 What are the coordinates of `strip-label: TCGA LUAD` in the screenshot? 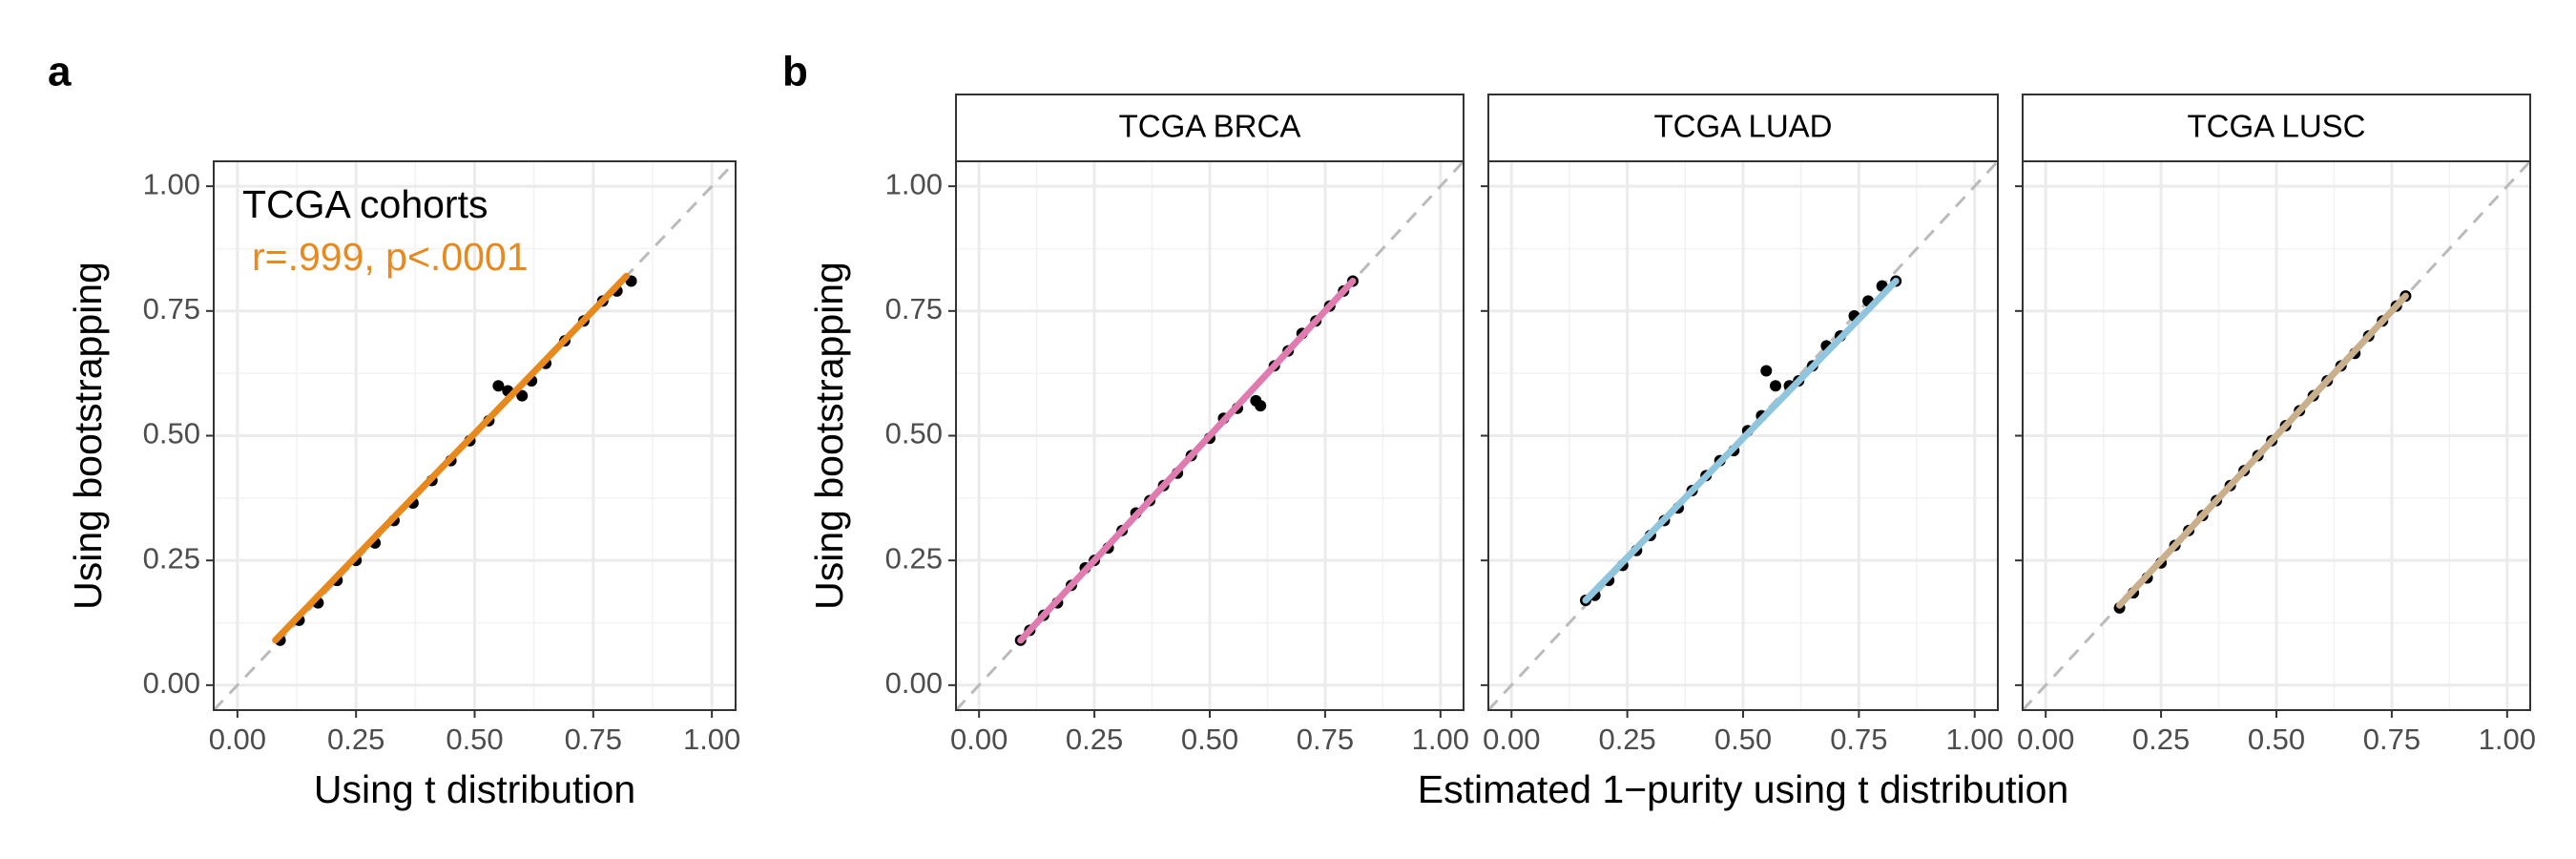 It's located at (1742, 126).